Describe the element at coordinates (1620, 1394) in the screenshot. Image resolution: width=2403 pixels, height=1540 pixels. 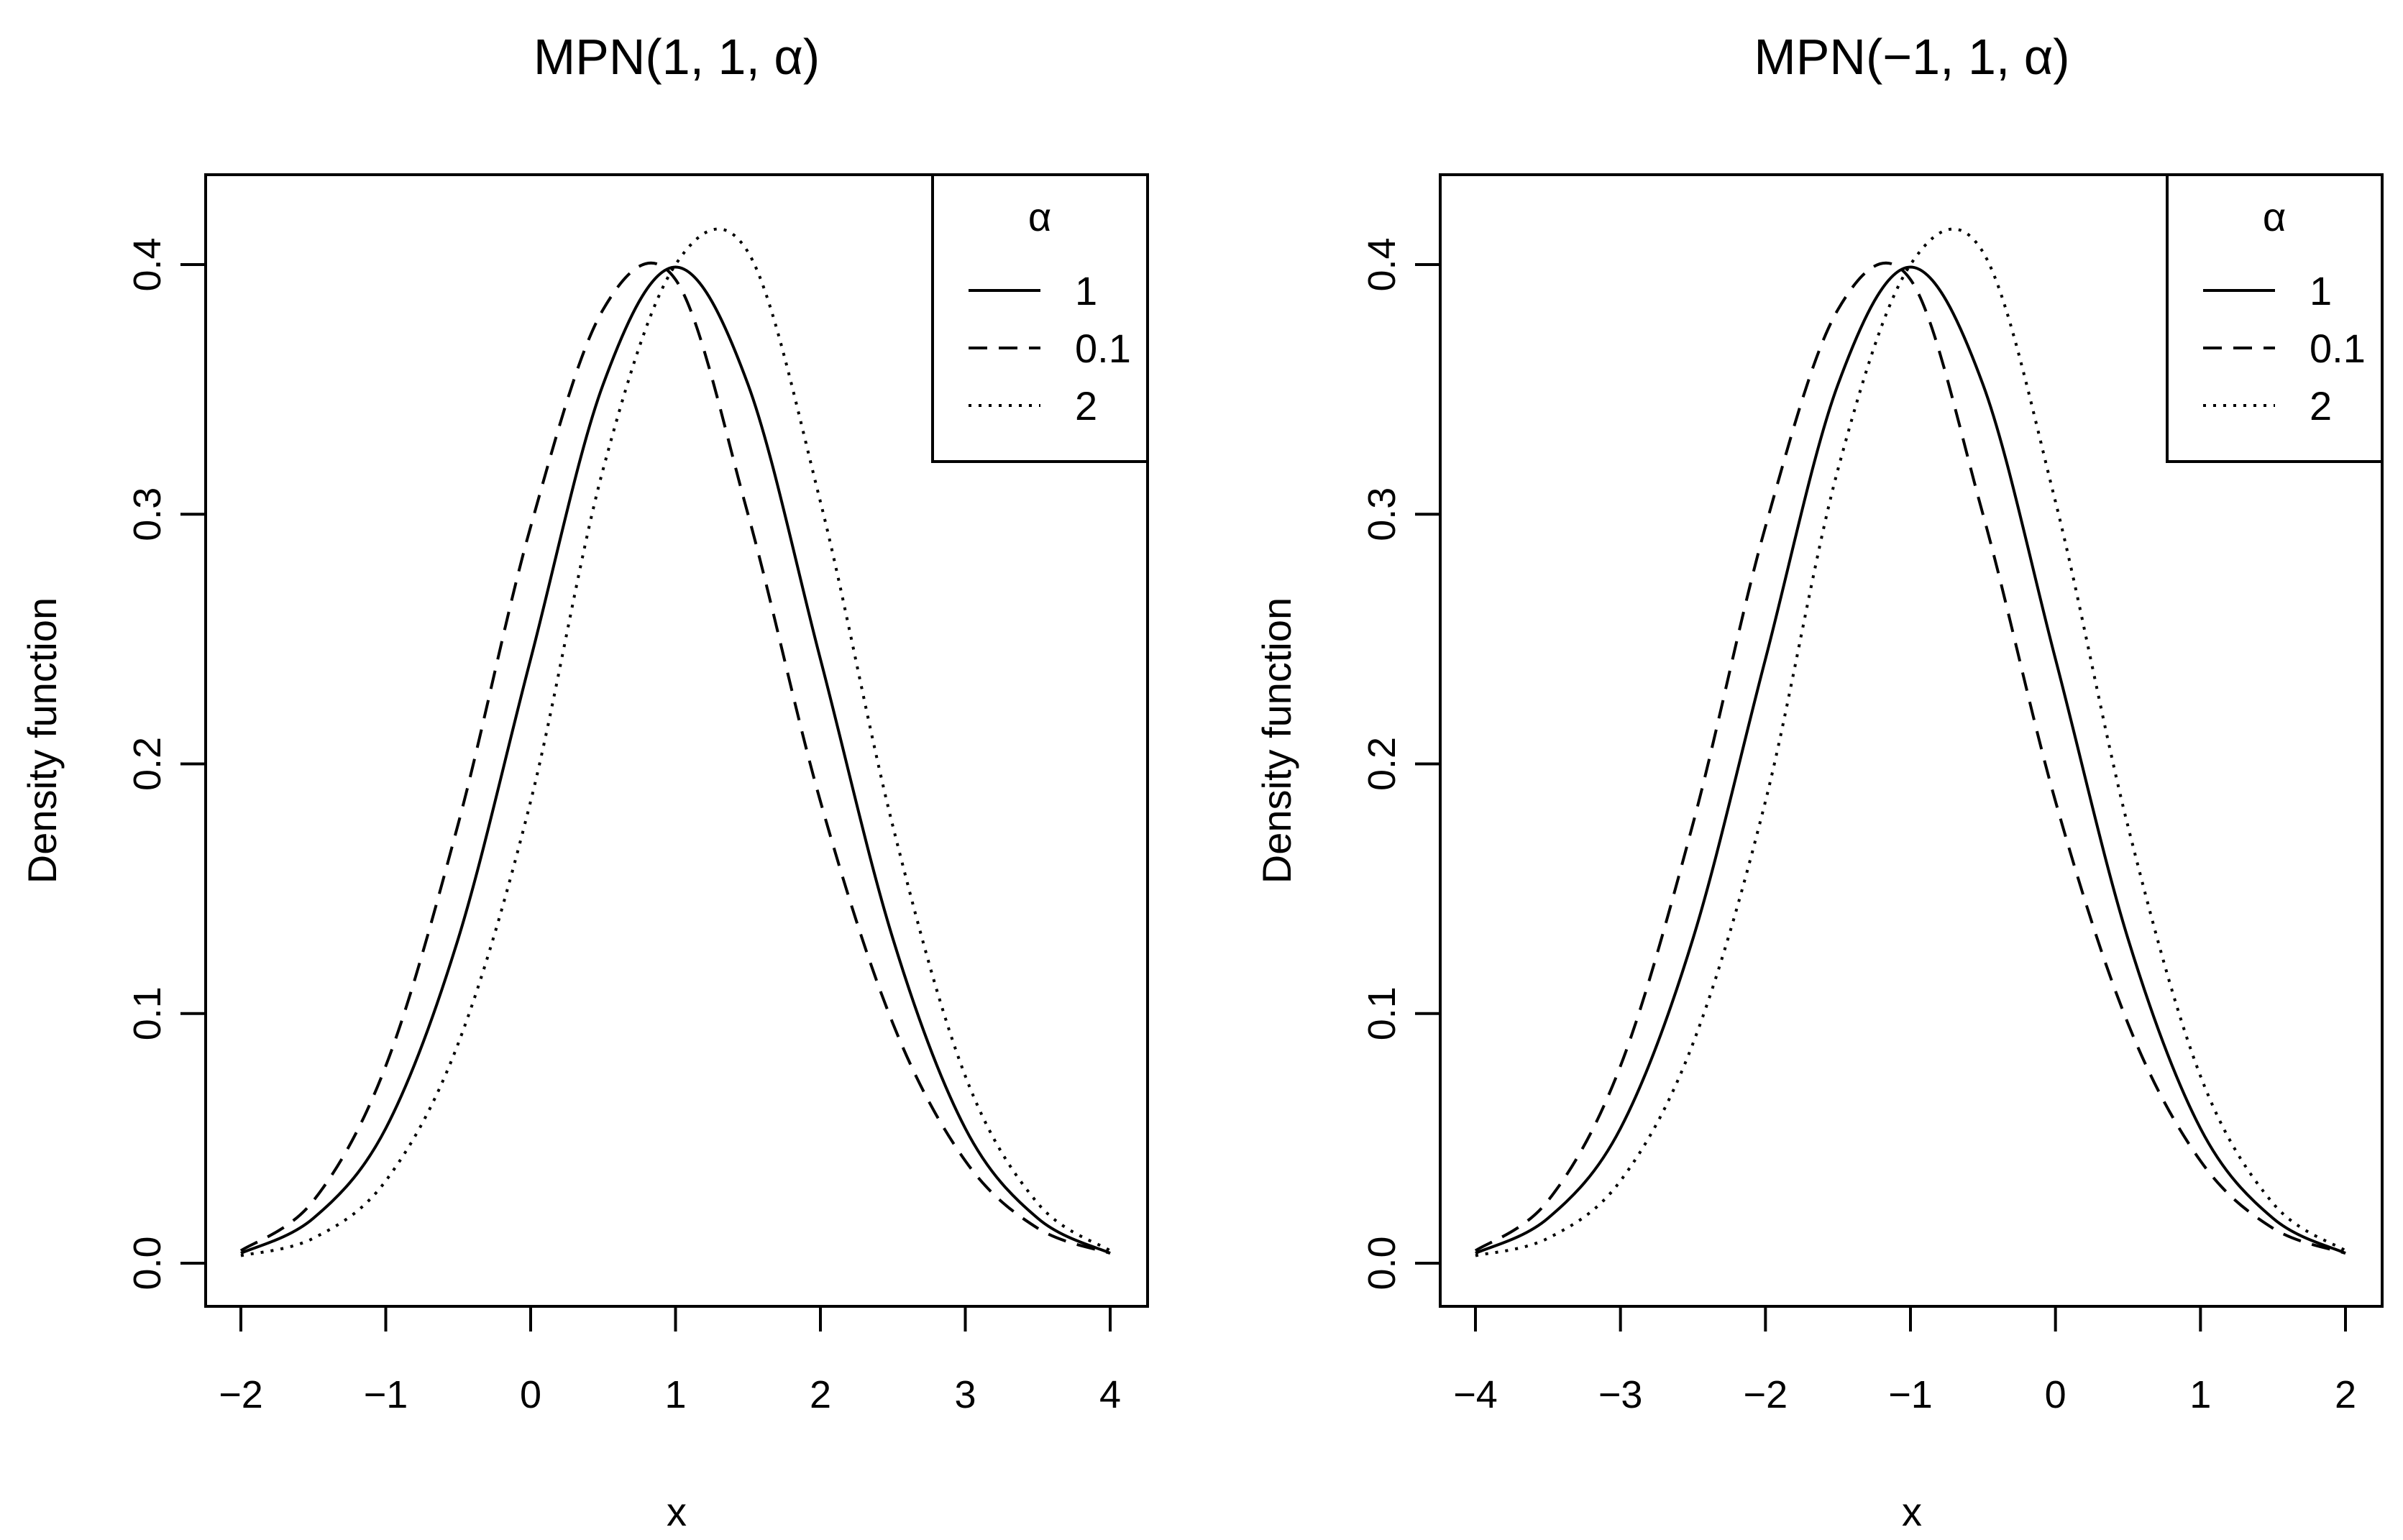
I see `x-tick-label: −3` at that location.